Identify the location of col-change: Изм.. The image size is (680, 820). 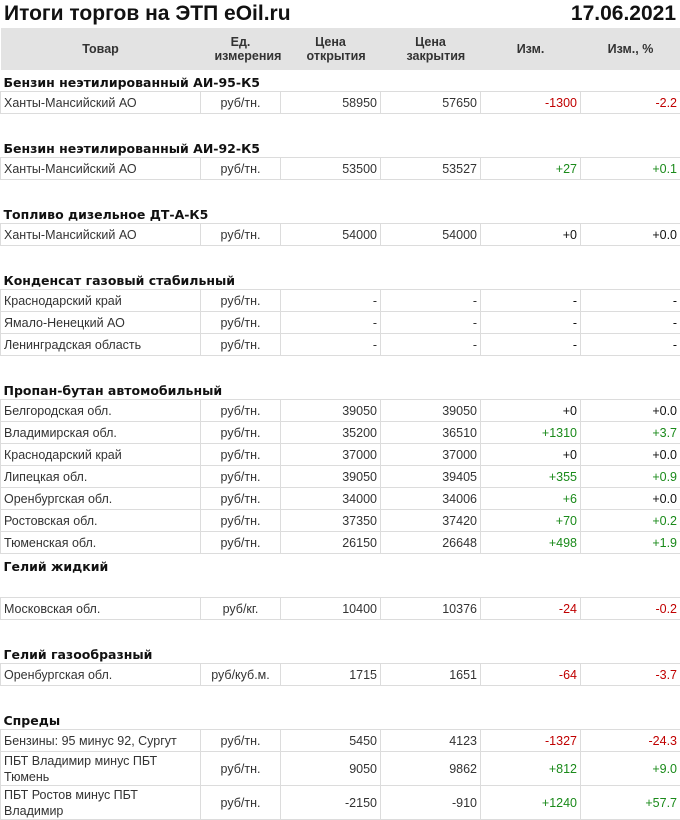
(531, 49).